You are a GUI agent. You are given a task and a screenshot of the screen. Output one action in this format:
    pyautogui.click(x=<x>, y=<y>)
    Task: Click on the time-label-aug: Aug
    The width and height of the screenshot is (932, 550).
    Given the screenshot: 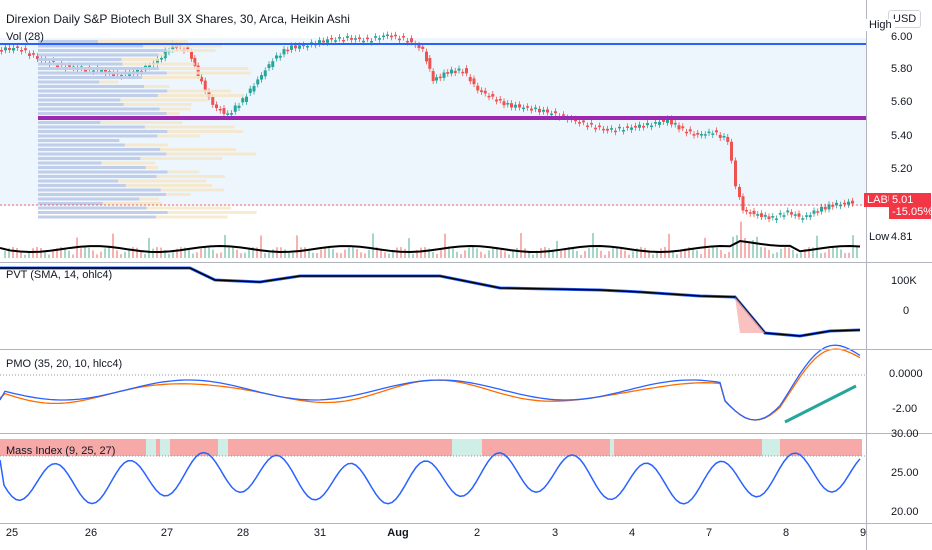 What is the action you would take?
    pyautogui.click(x=398, y=533)
    